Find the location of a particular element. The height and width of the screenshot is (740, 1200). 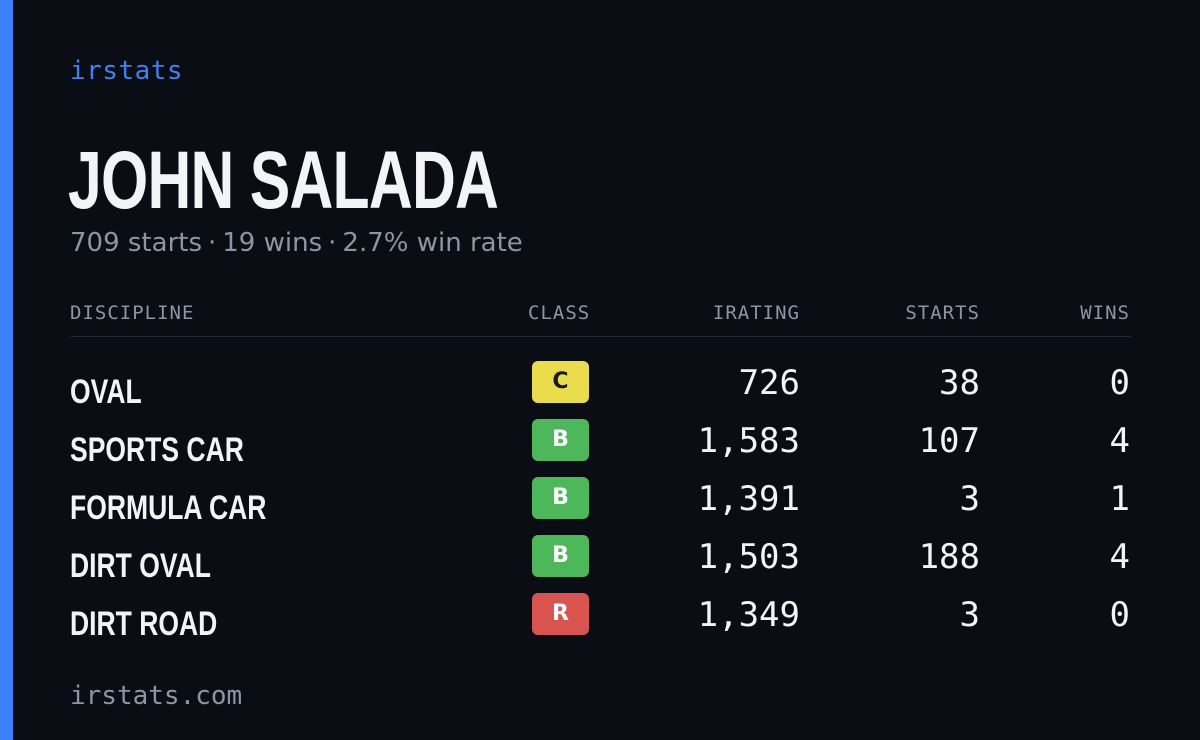

header-starts: STARTS is located at coordinates (942, 313).